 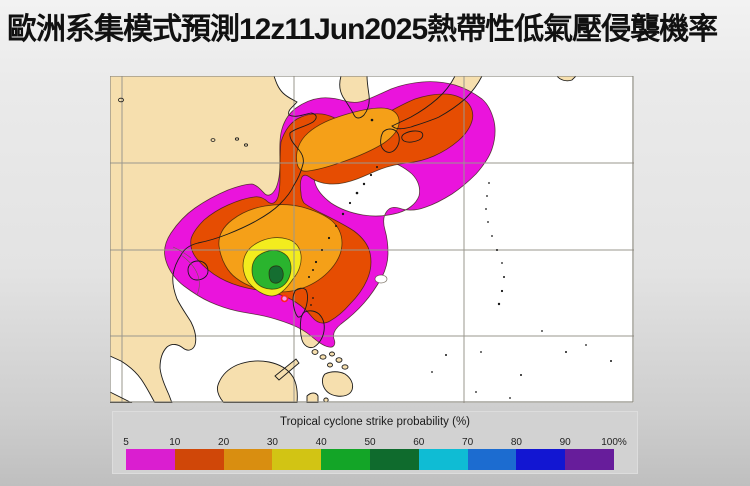 What do you see at coordinates (175, 442) in the screenshot?
I see `legend-tick-10: 10` at bounding box center [175, 442].